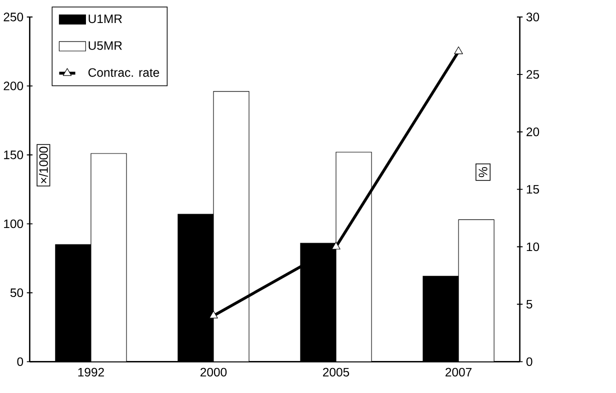 The image size is (616, 393). I want to click on y2-tick-label: 5, so click(529, 304).